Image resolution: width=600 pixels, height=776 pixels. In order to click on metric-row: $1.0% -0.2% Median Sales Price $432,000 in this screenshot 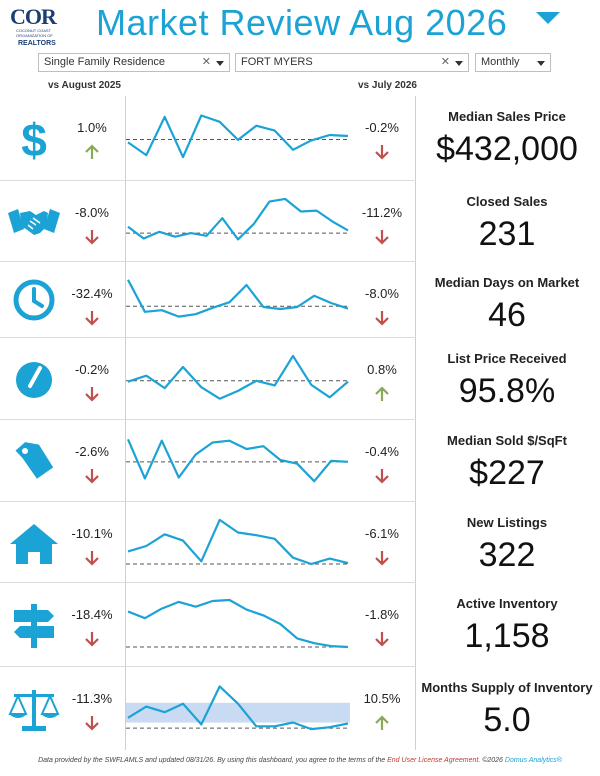, I will do `click(300, 138)`.